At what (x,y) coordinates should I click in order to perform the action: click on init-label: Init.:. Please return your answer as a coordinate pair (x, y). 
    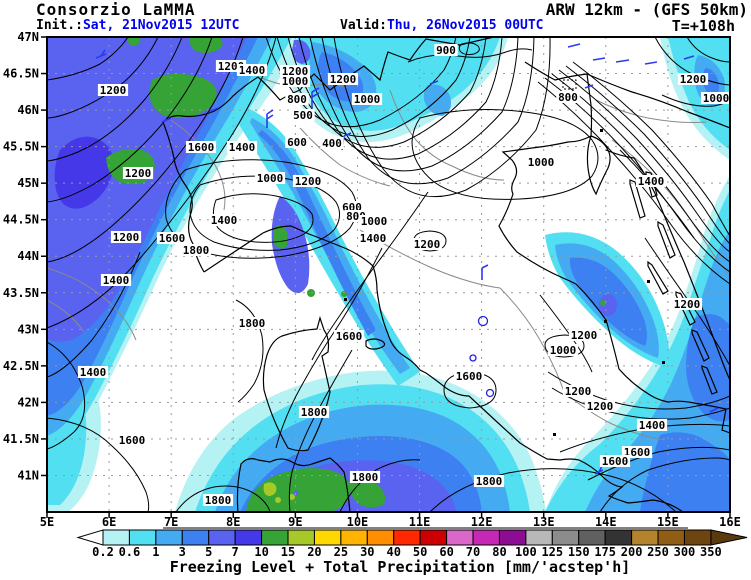
    Looking at the image, I should click on (59, 25).